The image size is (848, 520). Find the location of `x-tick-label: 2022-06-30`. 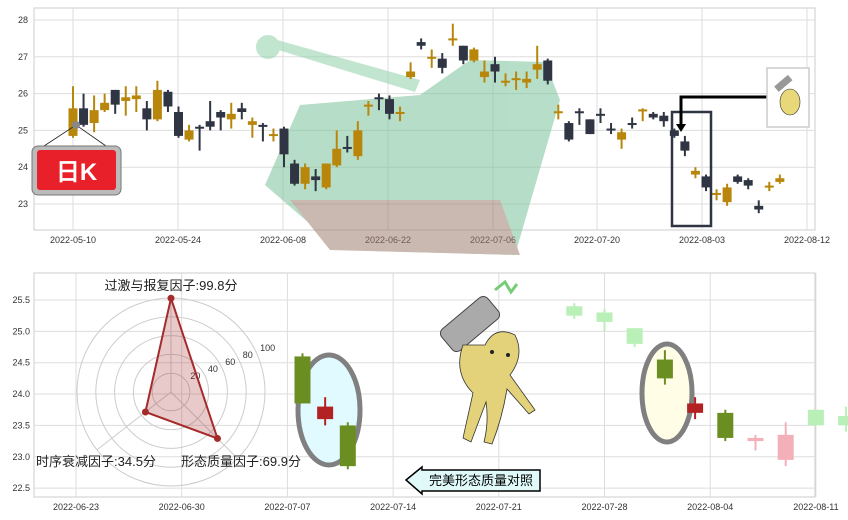

x-tick-label: 2022-06-30 is located at coordinates (182, 507).